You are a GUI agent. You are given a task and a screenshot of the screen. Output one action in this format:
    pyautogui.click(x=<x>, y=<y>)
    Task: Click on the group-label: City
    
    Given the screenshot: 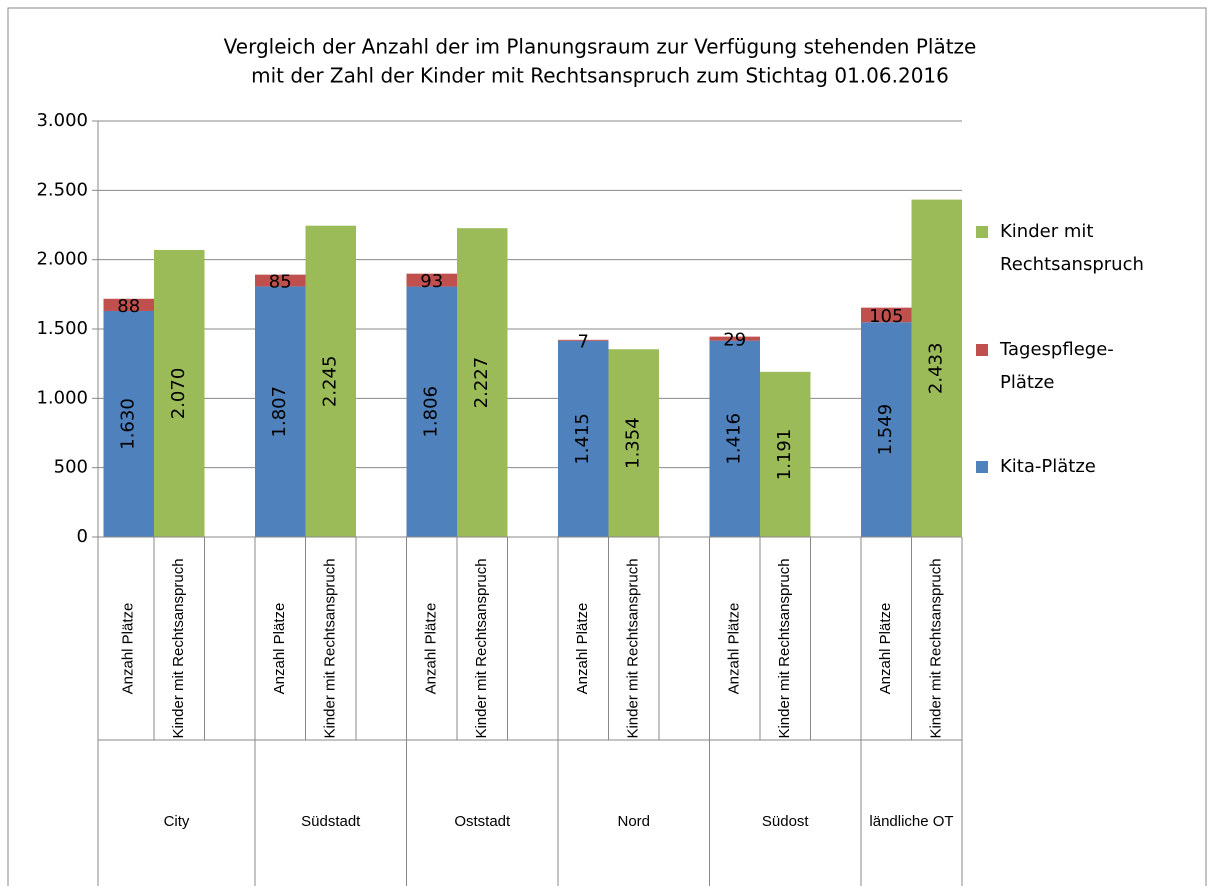 What is the action you would take?
    pyautogui.click(x=177, y=821)
    